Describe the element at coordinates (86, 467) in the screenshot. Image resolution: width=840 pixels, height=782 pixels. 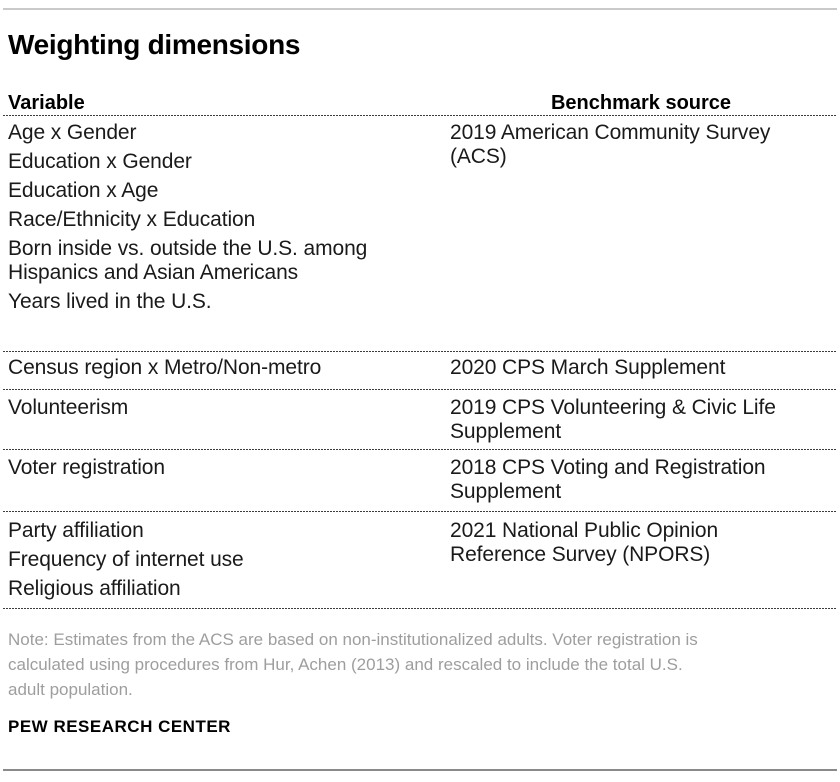
I see `variable-item: Voter registration` at that location.